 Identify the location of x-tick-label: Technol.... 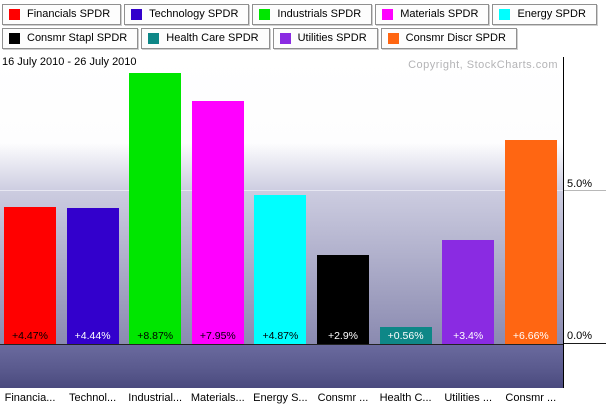
(93, 398).